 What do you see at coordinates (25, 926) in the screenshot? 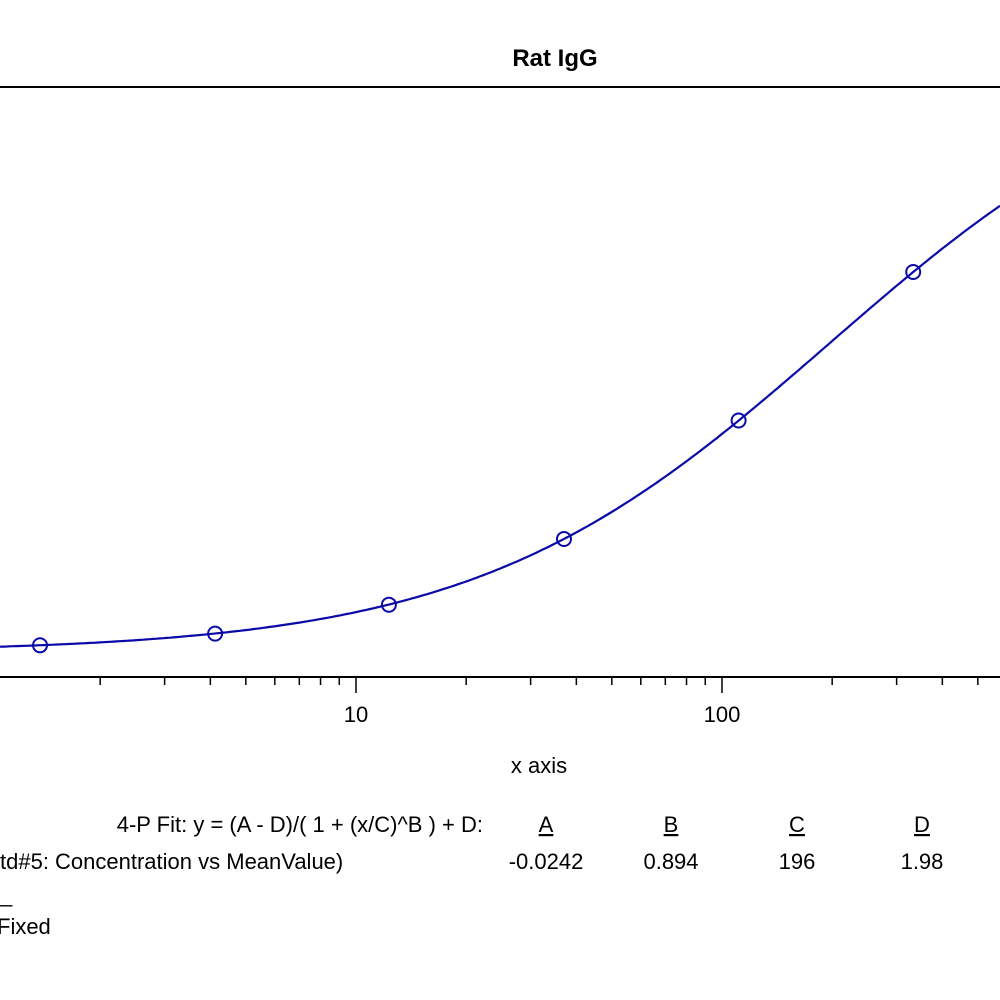
I see `footer-fixed: Fixed` at bounding box center [25, 926].